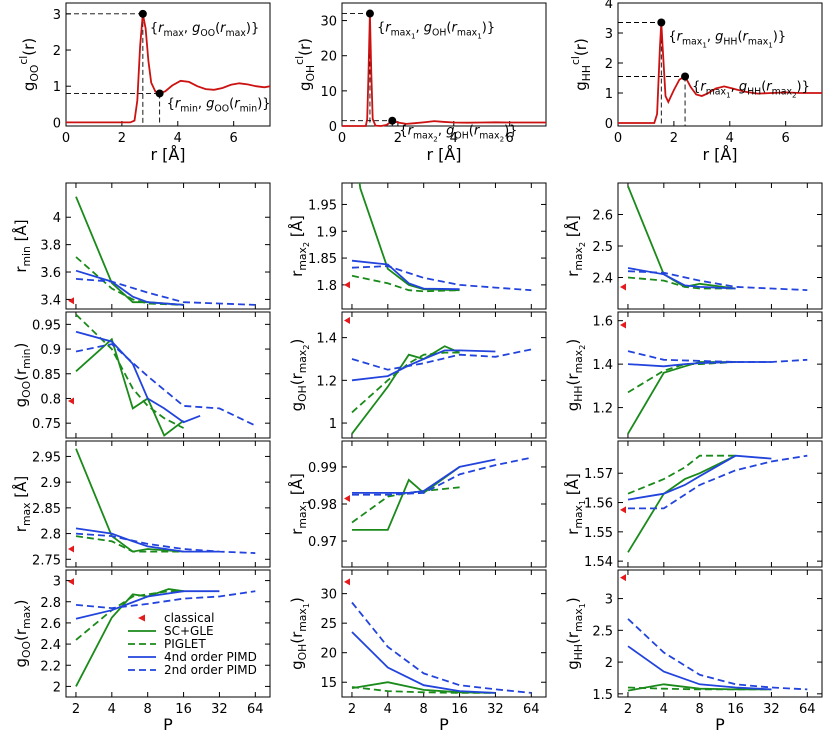 The height and width of the screenshot is (733, 830). What do you see at coordinates (458, 134) in the screenshot?
I see `extremum-annotation: {rmax2, gOH(rmax2)}` at bounding box center [458, 134].